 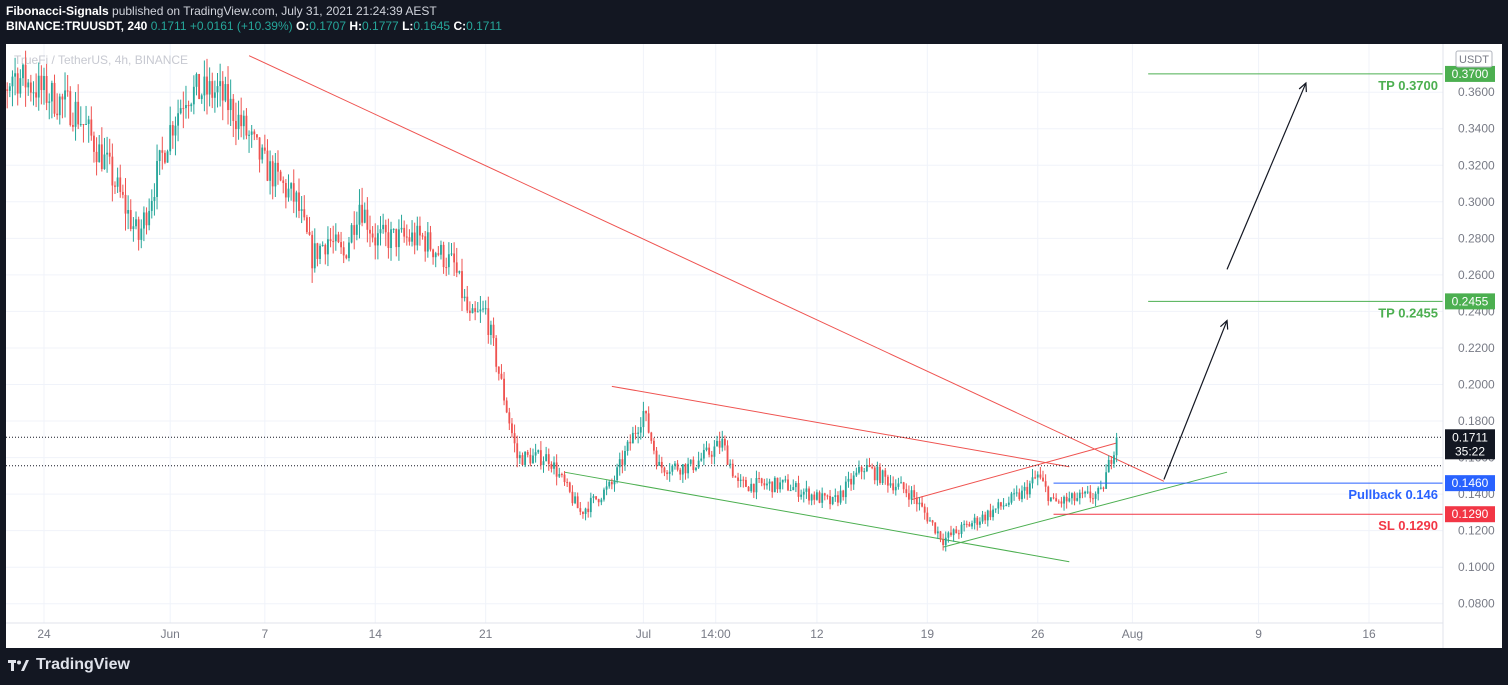 I want to click on level-axis-label: 0.3700, so click(x=1470, y=74).